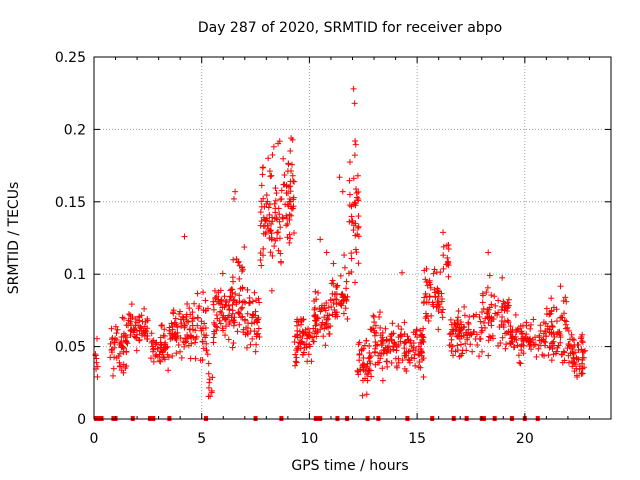 Image resolution: width=640 pixels, height=480 pixels. I want to click on y-tick-label: 0.1, so click(75, 275).